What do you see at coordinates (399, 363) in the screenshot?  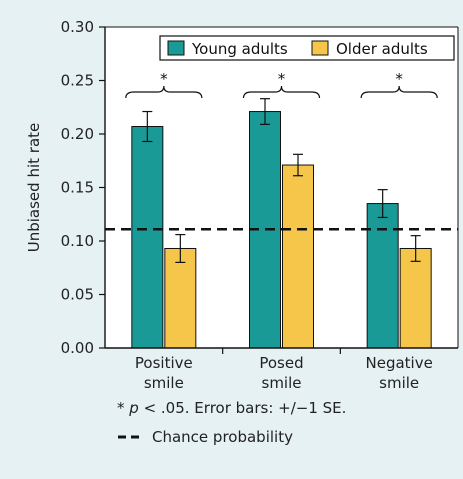 I see `category-label-2-0: Negative` at bounding box center [399, 363].